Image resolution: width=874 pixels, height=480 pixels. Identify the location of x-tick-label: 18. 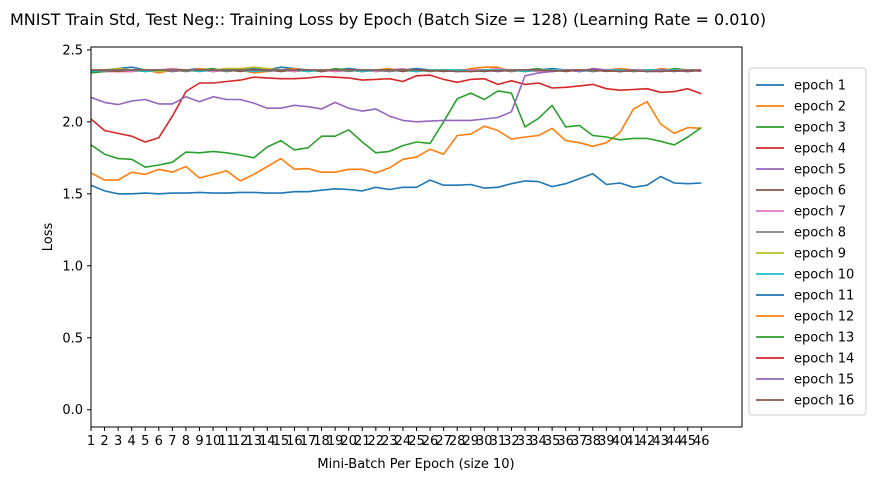
(321, 441).